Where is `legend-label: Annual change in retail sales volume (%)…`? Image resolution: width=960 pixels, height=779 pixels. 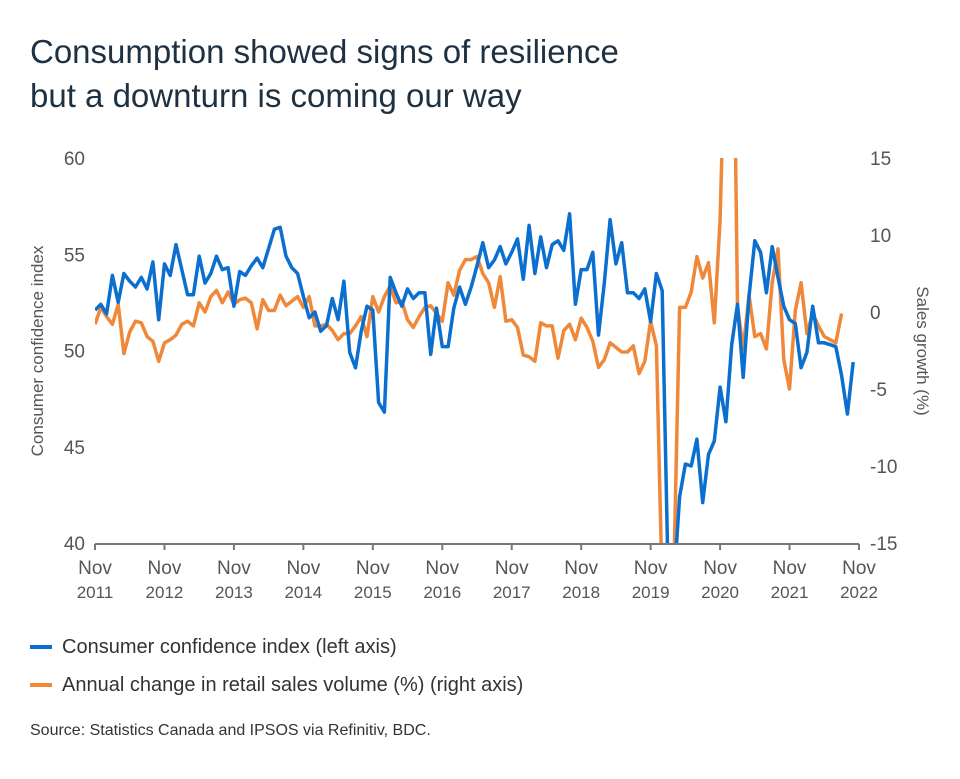 legend-label: Annual change in retail sales volume (%)… is located at coordinates (293, 684).